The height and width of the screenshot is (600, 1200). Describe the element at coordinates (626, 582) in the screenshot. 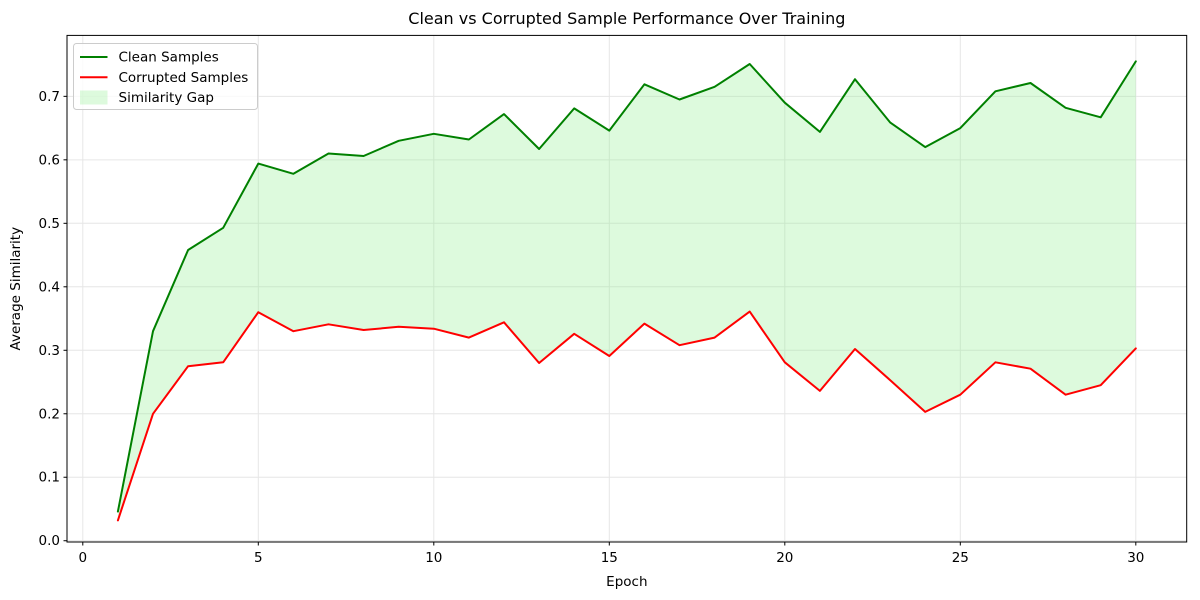

I see `x-axis-label: Epoch` at that location.